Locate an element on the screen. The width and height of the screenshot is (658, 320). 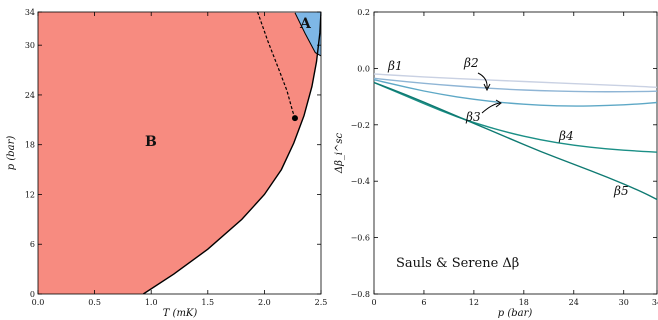
left-ytick-label: 18 is located at coordinates (30, 145).